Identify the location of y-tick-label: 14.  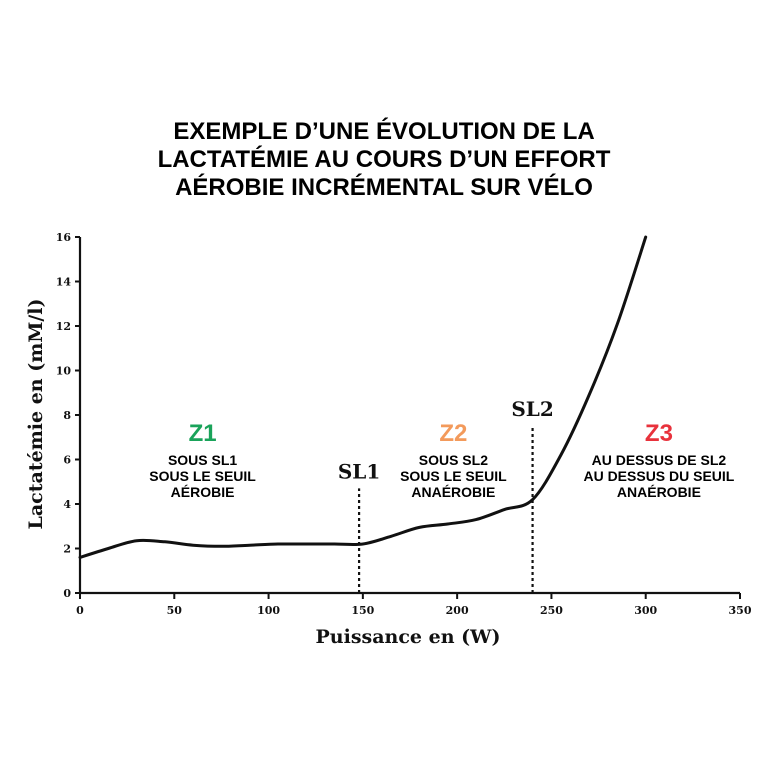
(64, 282).